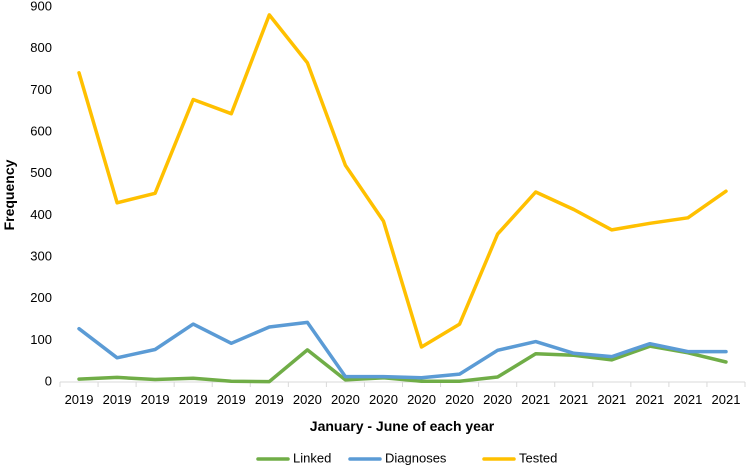 Image resolution: width=750 pixels, height=468 pixels. Describe the element at coordinates (41, 214) in the screenshot. I see `y-tick-label: 400` at that location.